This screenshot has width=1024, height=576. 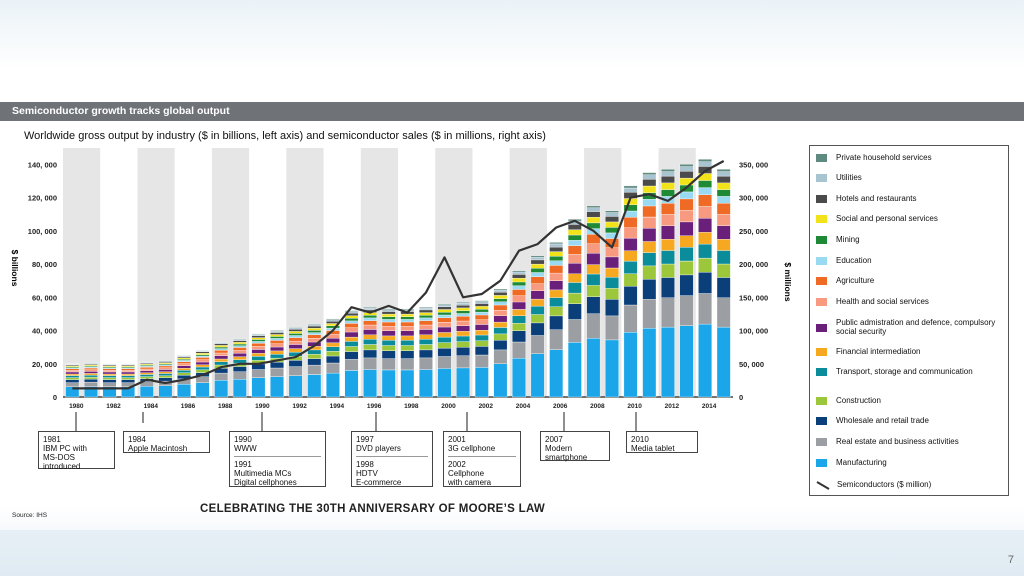 What do you see at coordinates (457, 439) in the screenshot?
I see `annotation-line: 2001` at bounding box center [457, 439].